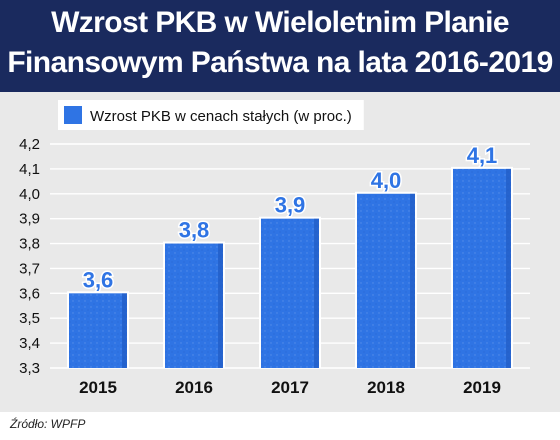 The width and height of the screenshot is (560, 440). I want to click on data-label: 4,0, so click(386, 180).